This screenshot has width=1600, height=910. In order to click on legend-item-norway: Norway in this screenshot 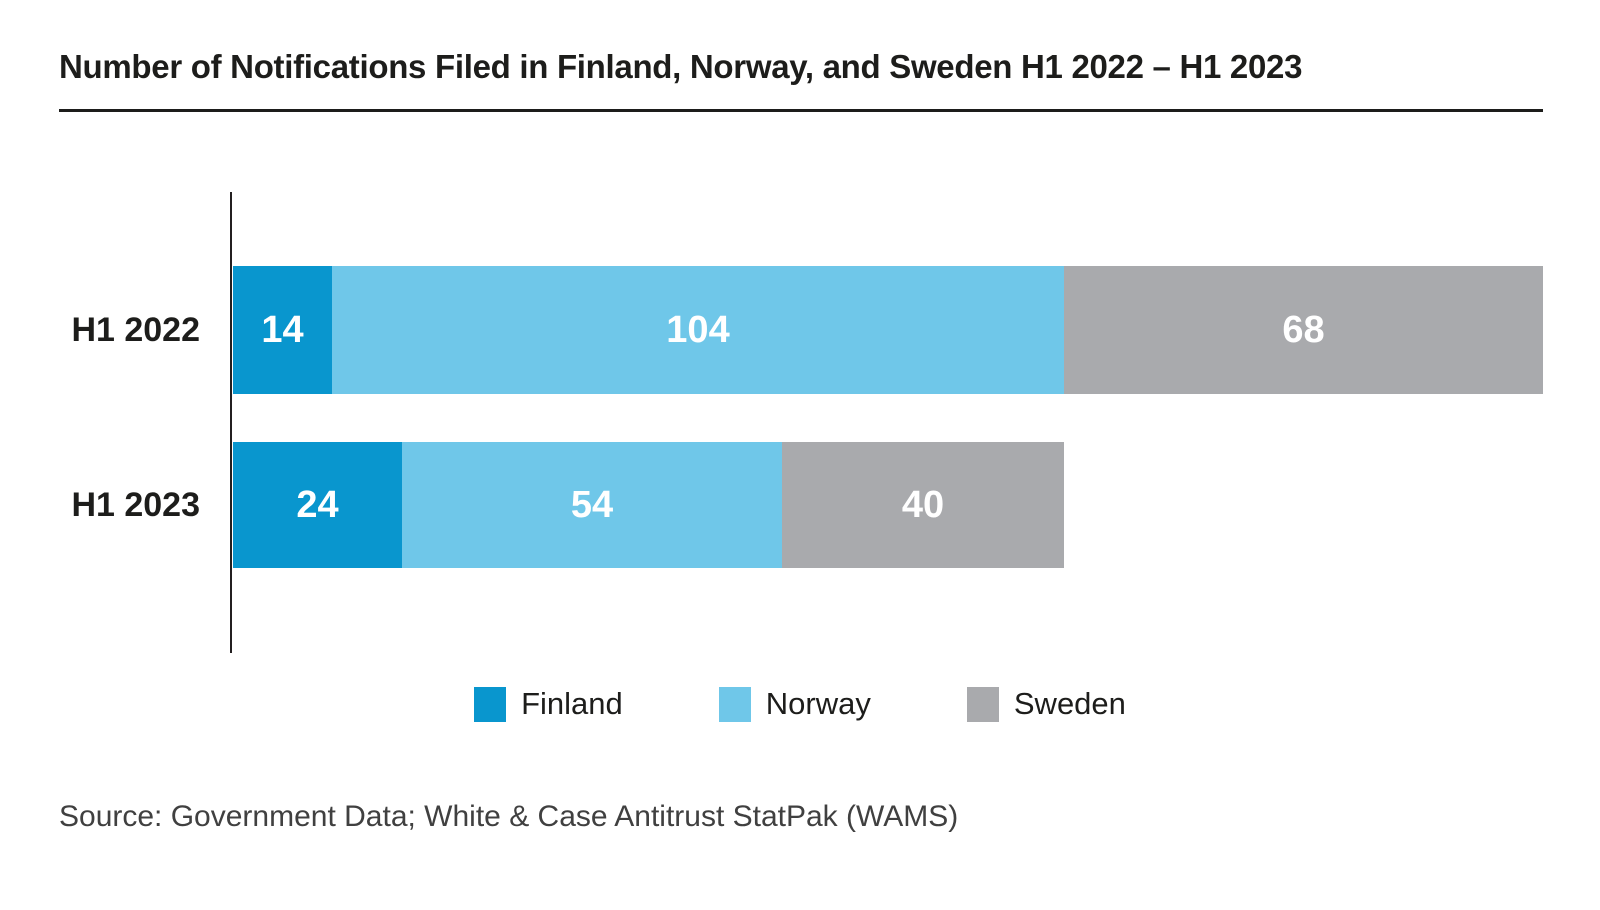, I will do `click(794, 704)`.